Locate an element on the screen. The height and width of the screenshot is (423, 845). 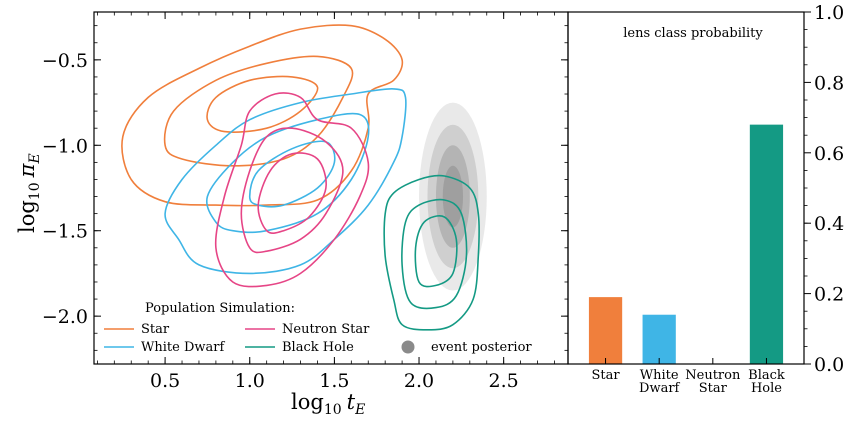
legend-swatch-event-posterior is located at coordinates (408, 347).